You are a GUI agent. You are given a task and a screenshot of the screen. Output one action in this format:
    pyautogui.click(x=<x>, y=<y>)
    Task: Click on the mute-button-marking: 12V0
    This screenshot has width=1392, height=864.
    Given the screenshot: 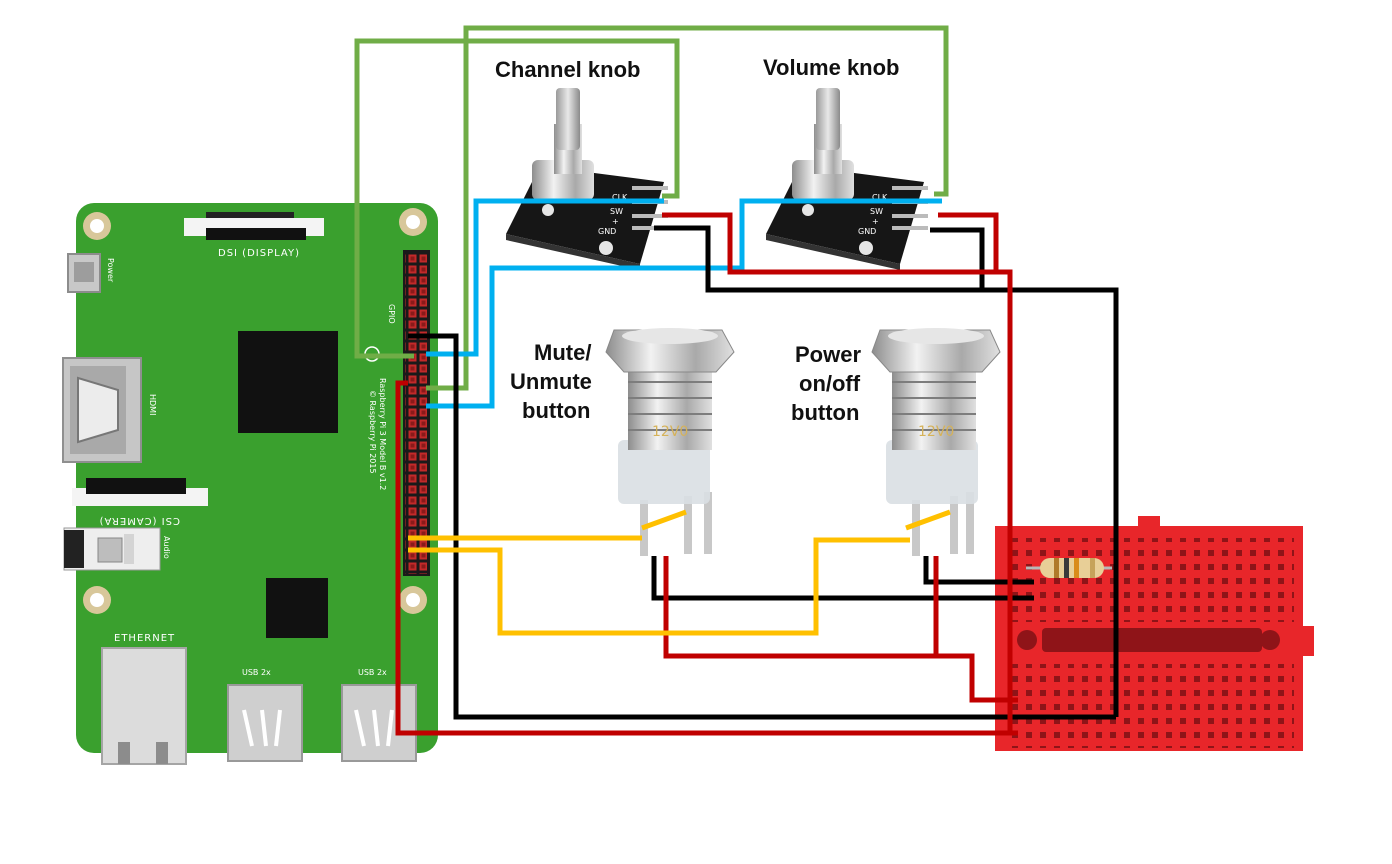 What is the action you would take?
    pyautogui.click(x=670, y=432)
    